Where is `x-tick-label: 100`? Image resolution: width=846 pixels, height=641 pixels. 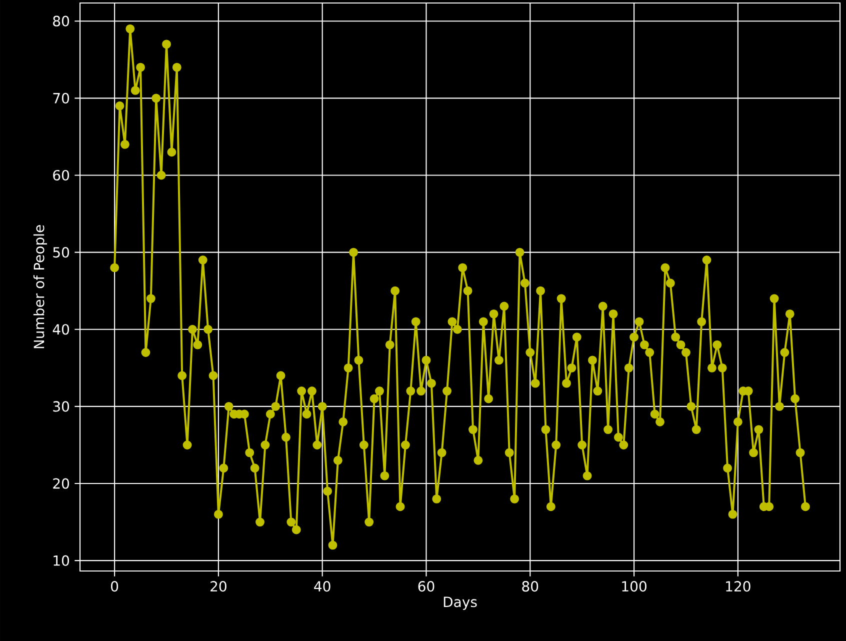 x-tick-label: 100 is located at coordinates (634, 586).